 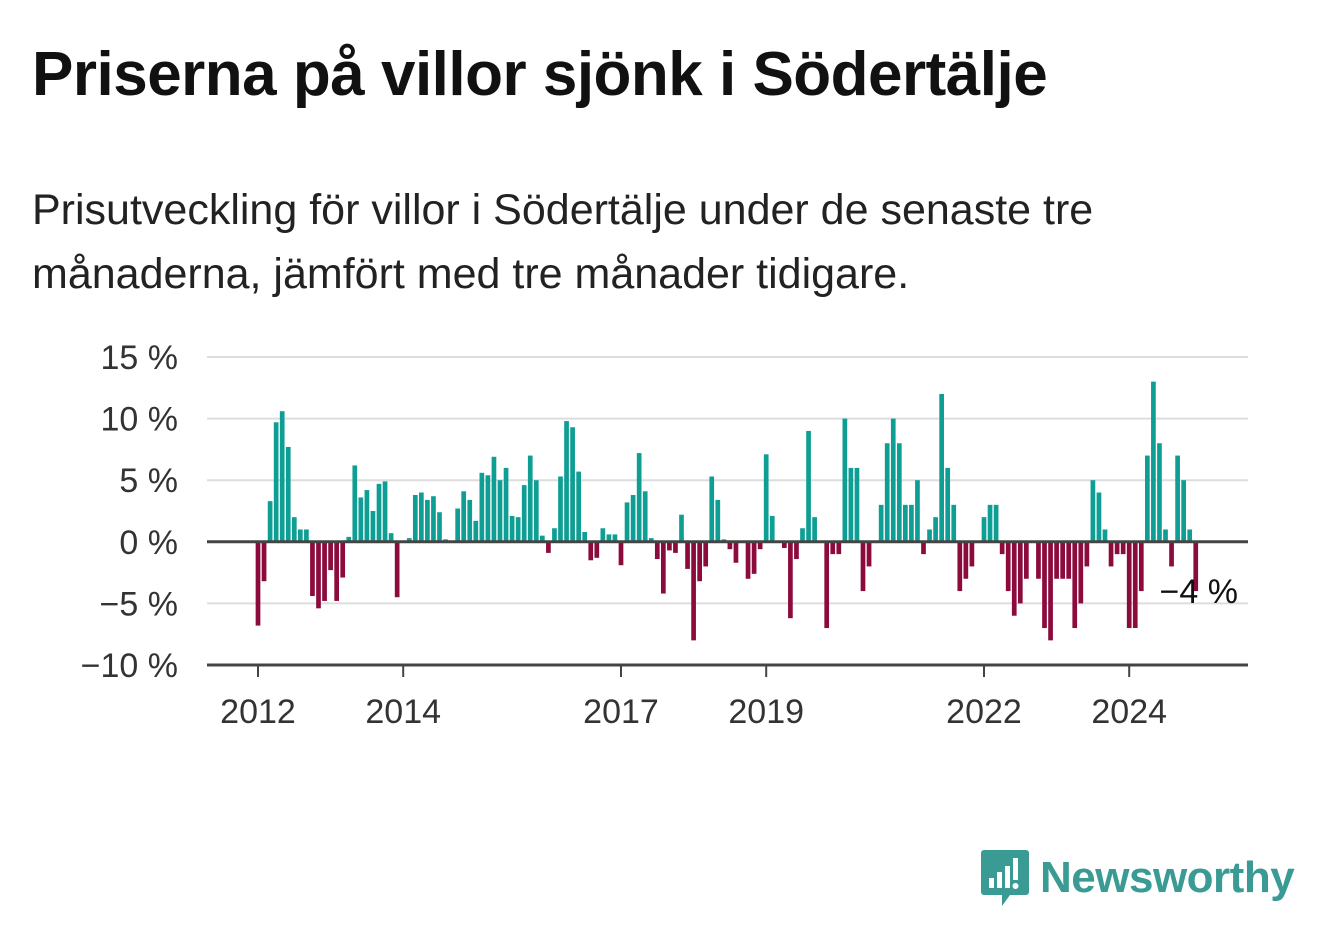 I want to click on y-tick-label: 5 %, so click(x=148, y=481).